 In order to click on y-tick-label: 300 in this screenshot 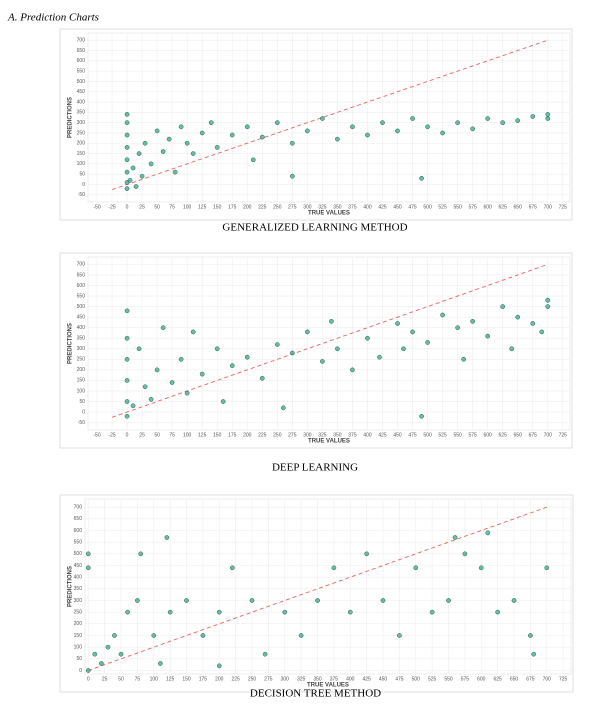, I will do `click(81, 349)`.